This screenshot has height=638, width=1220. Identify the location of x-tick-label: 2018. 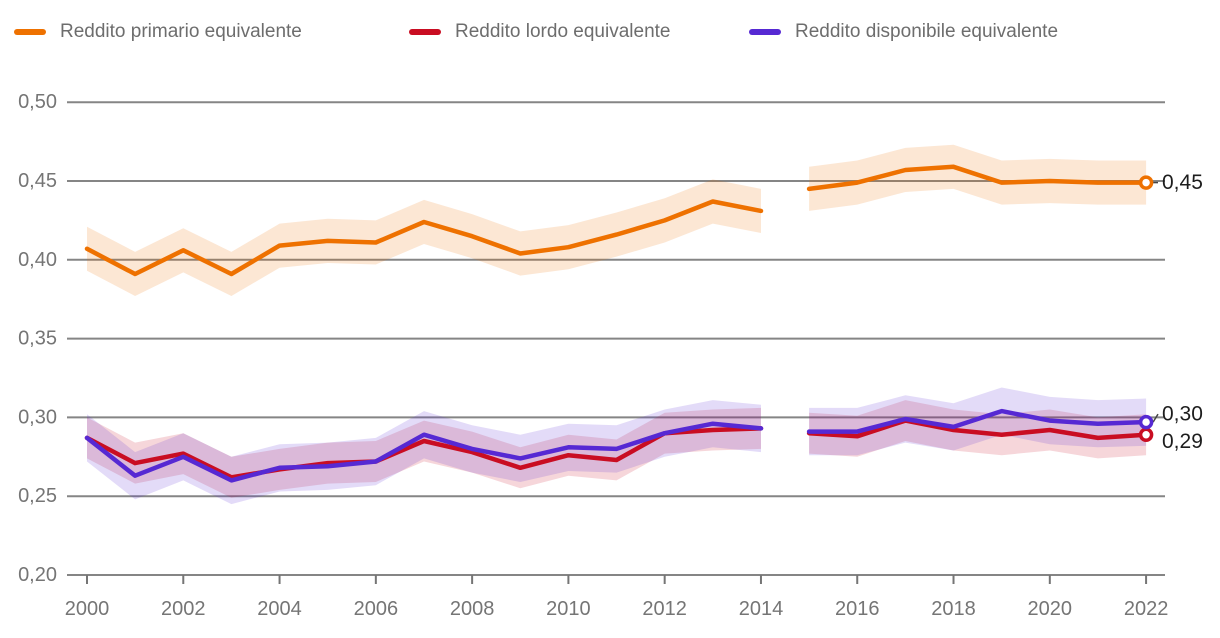
(953, 609).